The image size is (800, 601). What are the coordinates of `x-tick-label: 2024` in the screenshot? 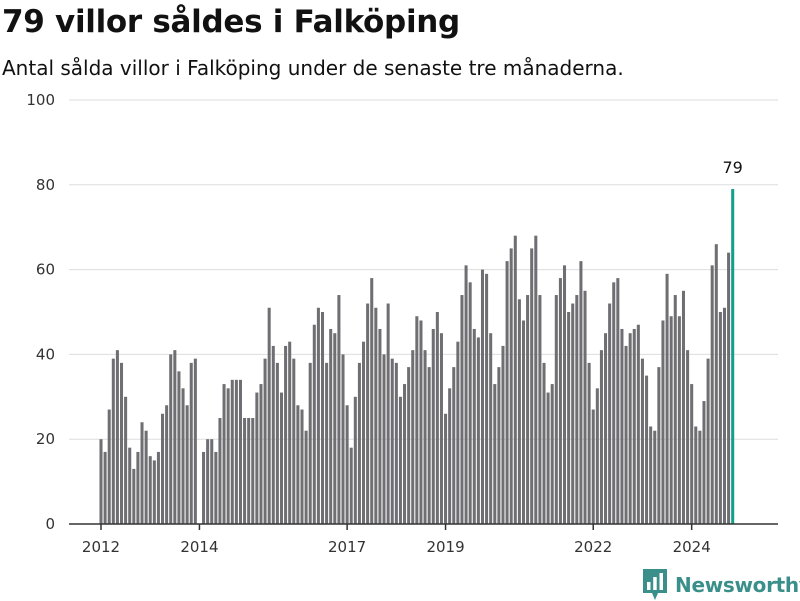 It's located at (692, 547).